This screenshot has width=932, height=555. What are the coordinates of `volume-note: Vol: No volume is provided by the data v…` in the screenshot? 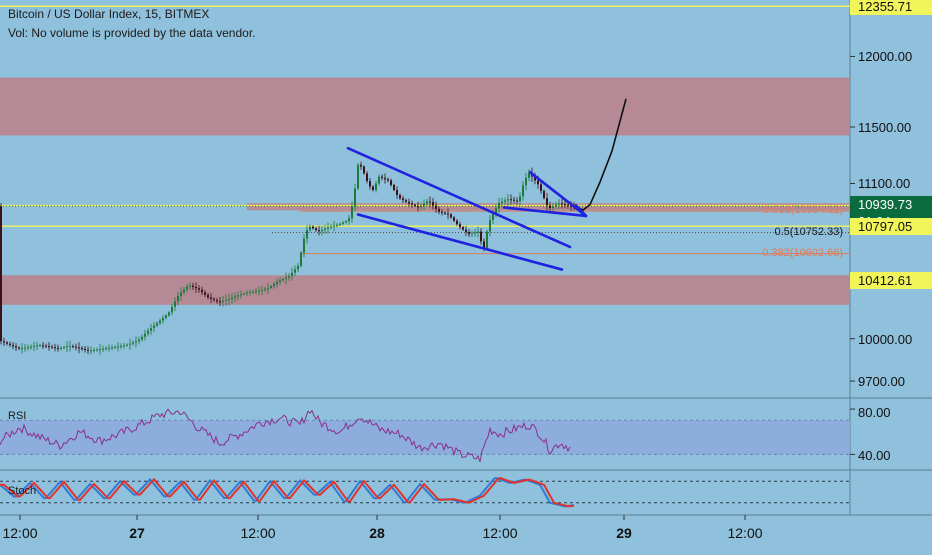 It's located at (132, 33).